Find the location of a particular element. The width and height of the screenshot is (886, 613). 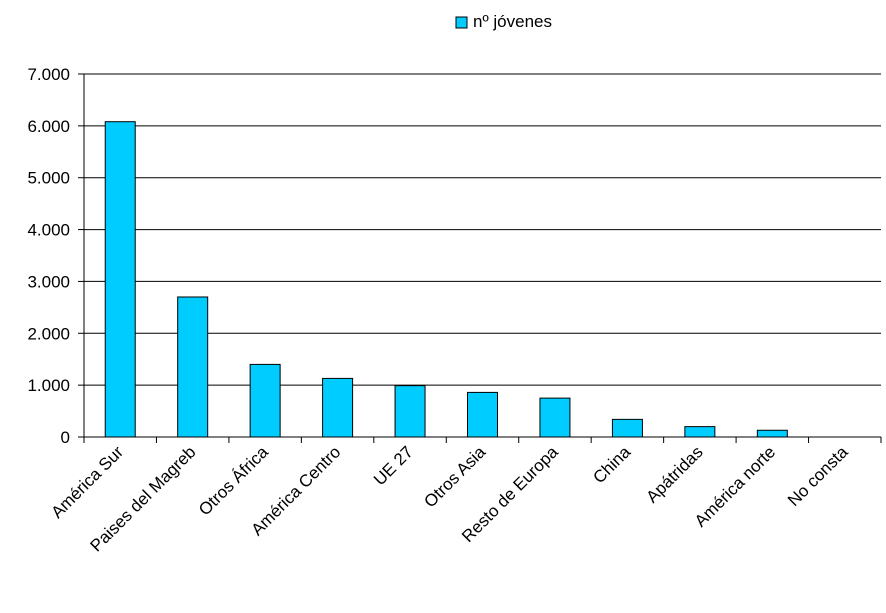

y-tick-label: 5.000 is located at coordinates (48, 178).